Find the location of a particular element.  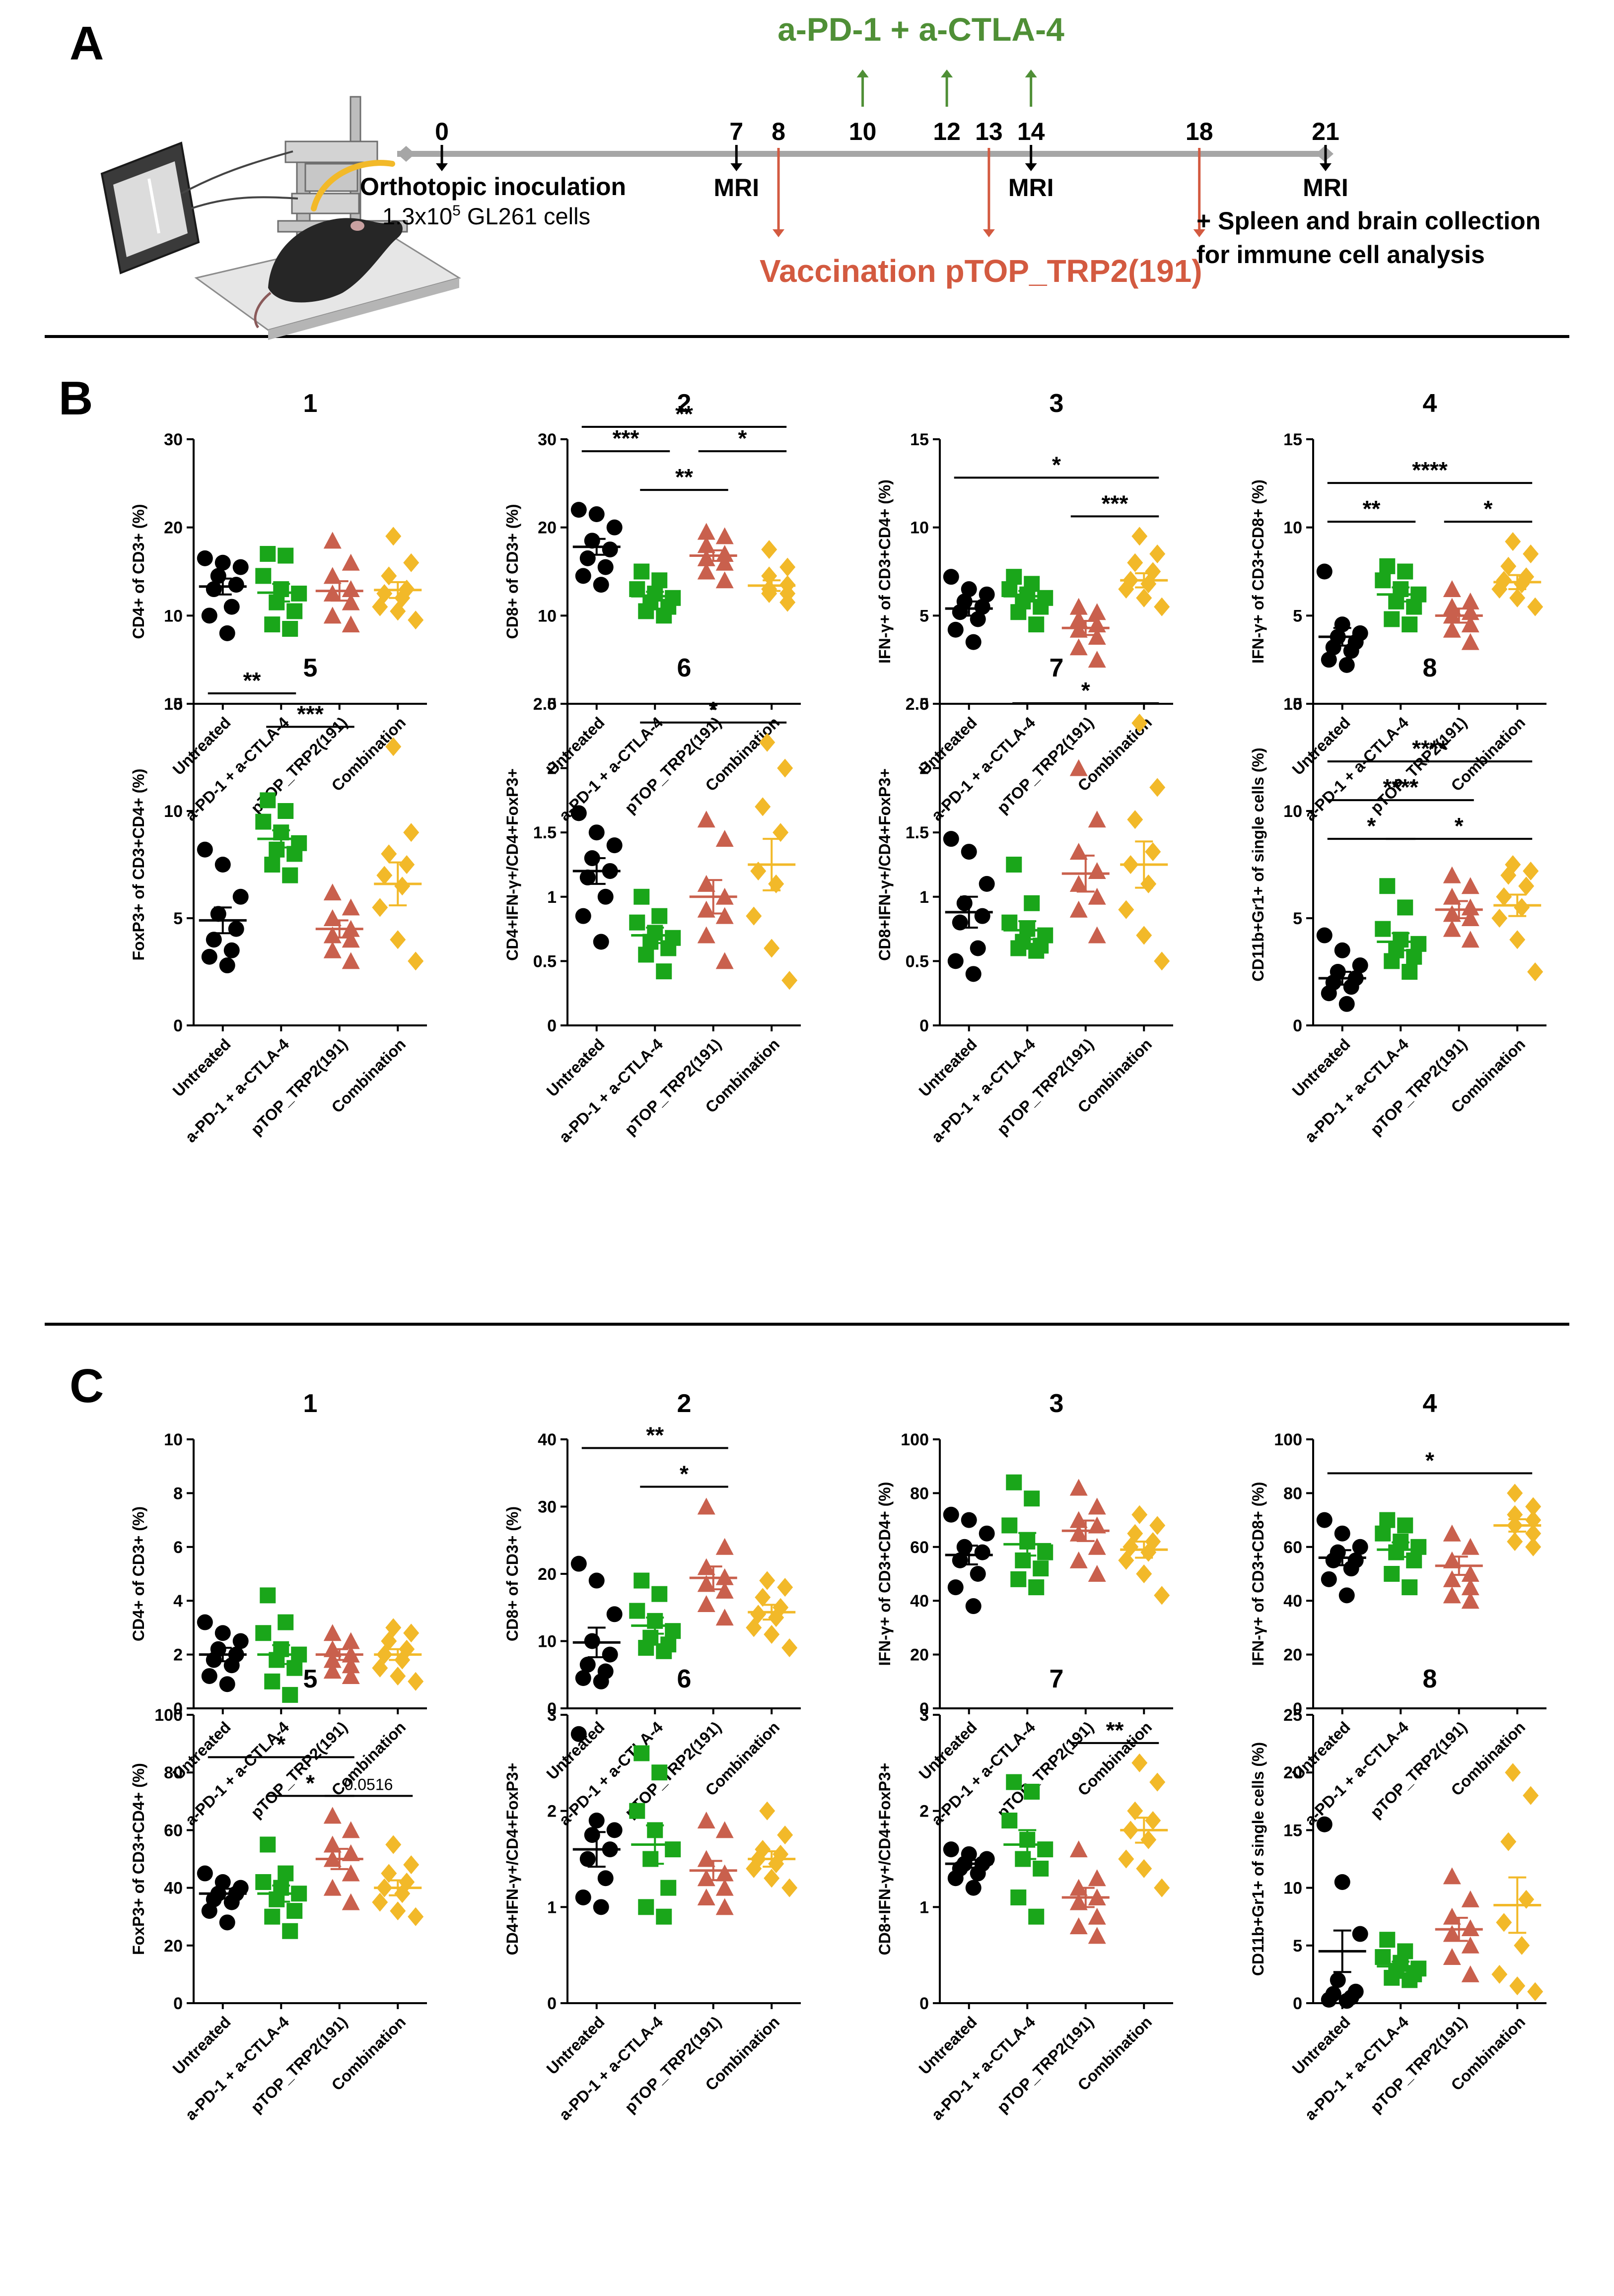

mri-arrow-day-14-head is located at coordinates (1031, 167).